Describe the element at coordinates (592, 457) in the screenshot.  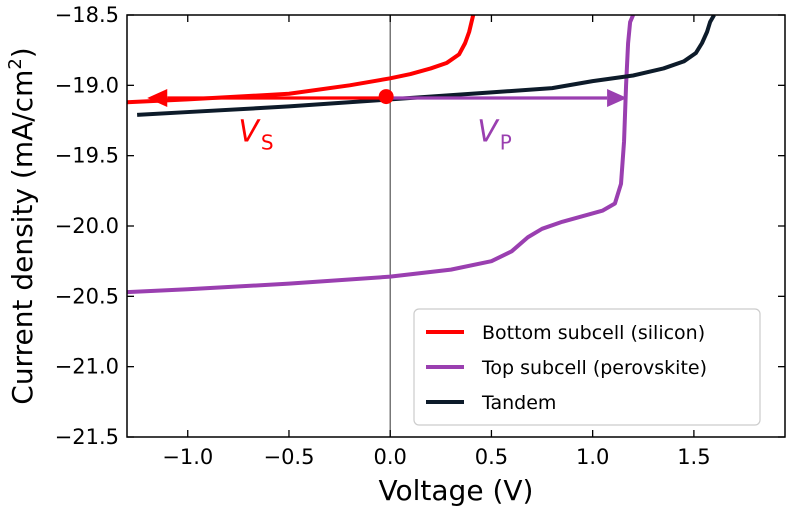
I see `x-tick-label: 1.0` at that location.